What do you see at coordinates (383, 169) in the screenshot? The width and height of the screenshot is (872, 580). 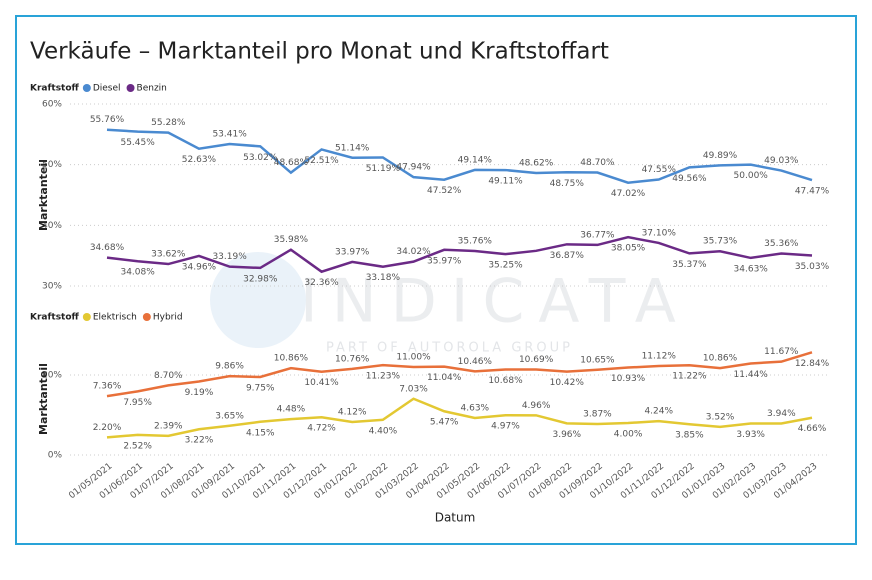 I see `data-label: 51.19%` at bounding box center [383, 169].